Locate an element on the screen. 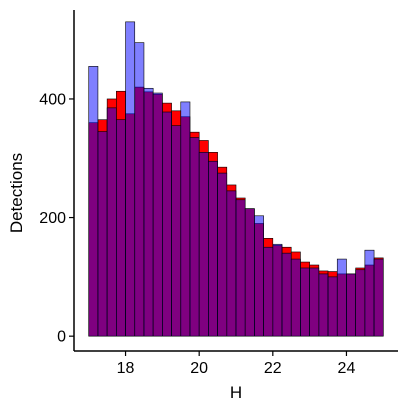 This screenshot has width=407, height=407. y-axis-ticks: 0 200 400 is located at coordinates (56, 218).